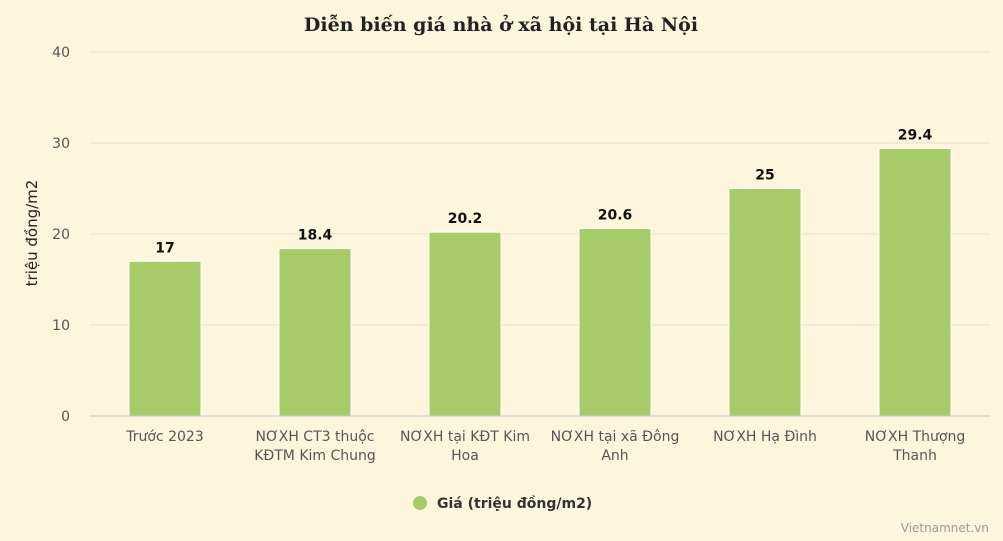 The height and width of the screenshot is (541, 1003). What do you see at coordinates (61, 326) in the screenshot?
I see `y-tick-label: 10` at bounding box center [61, 326].